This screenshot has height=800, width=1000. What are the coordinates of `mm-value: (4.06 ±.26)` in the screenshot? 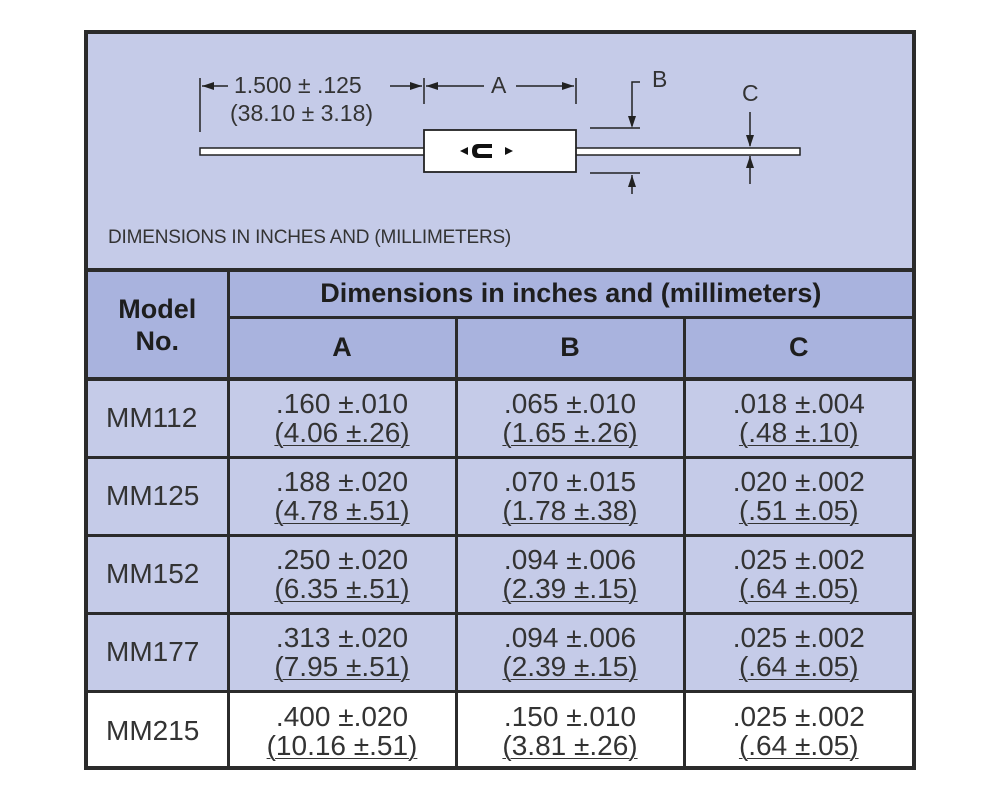 It's located at (342, 433).